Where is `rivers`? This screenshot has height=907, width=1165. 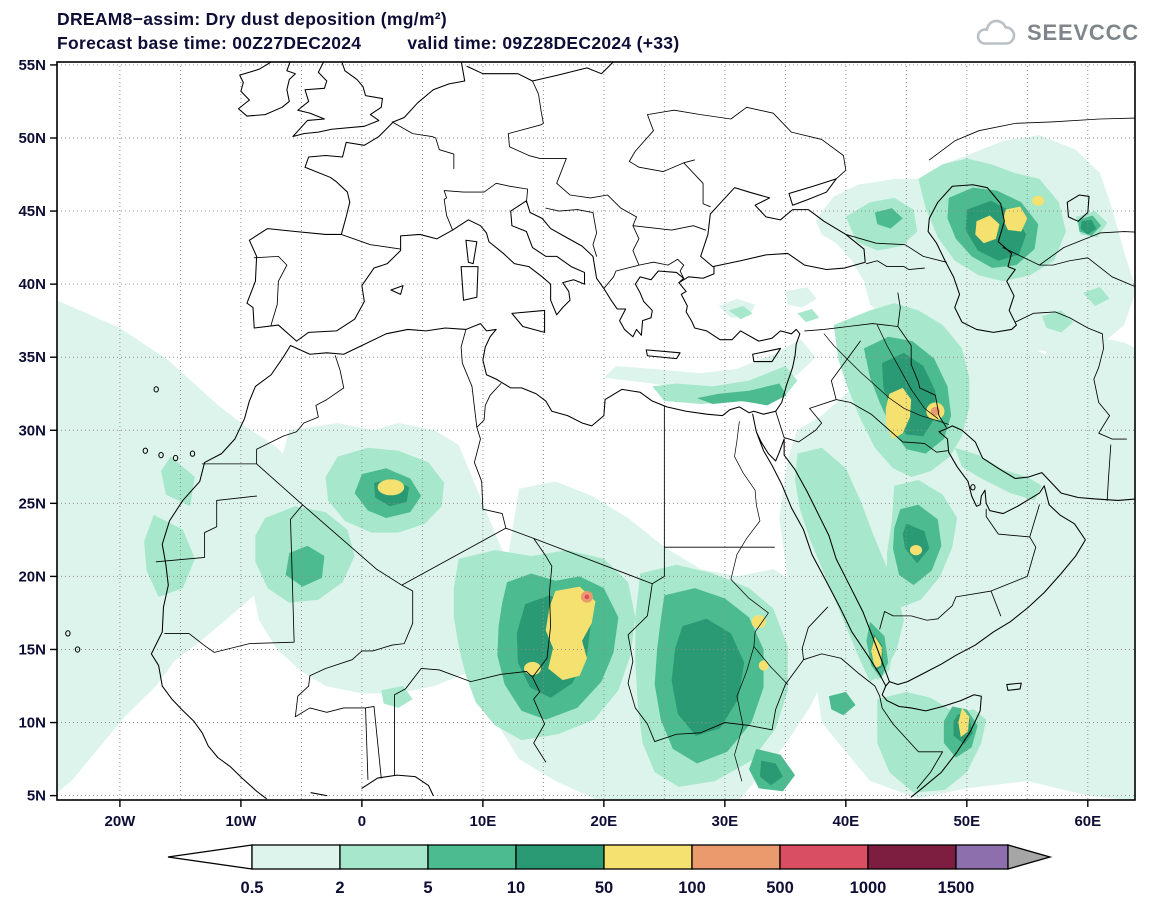
rivers is located at coordinates (840, 553).